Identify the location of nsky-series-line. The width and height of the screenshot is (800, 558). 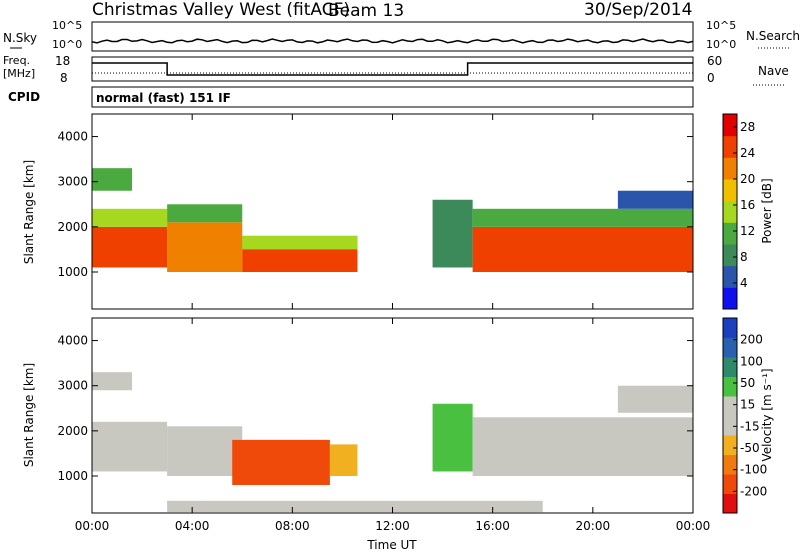
(392, 41).